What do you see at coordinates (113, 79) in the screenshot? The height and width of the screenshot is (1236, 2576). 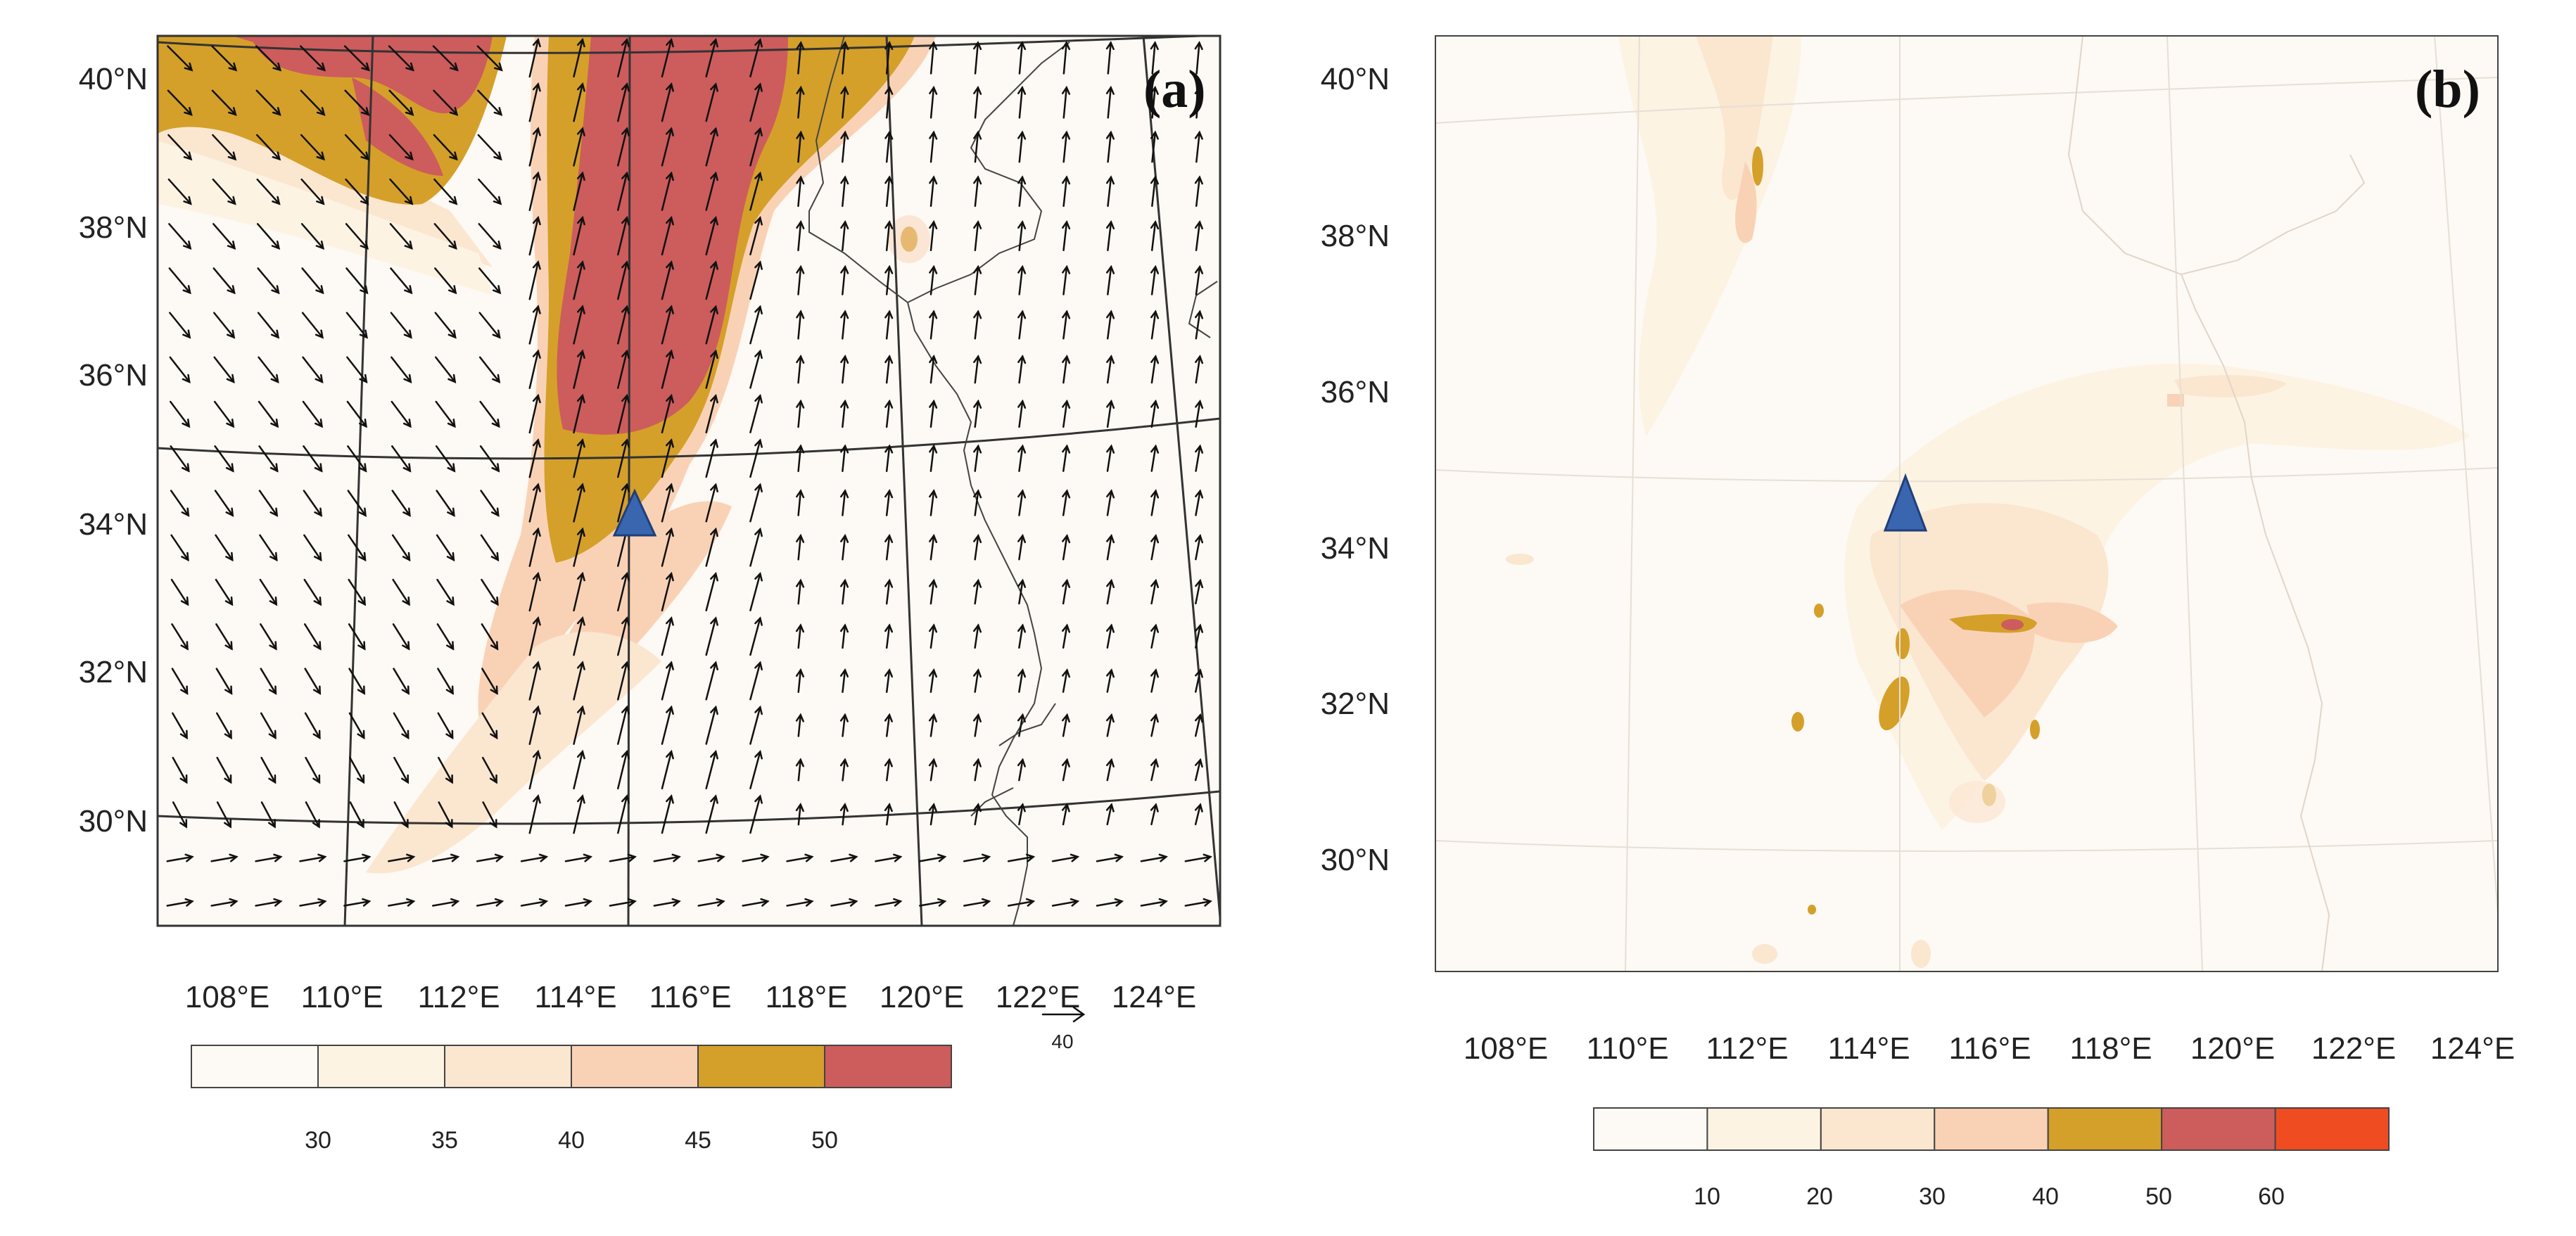 I see `lat-label: 40°N` at bounding box center [113, 79].